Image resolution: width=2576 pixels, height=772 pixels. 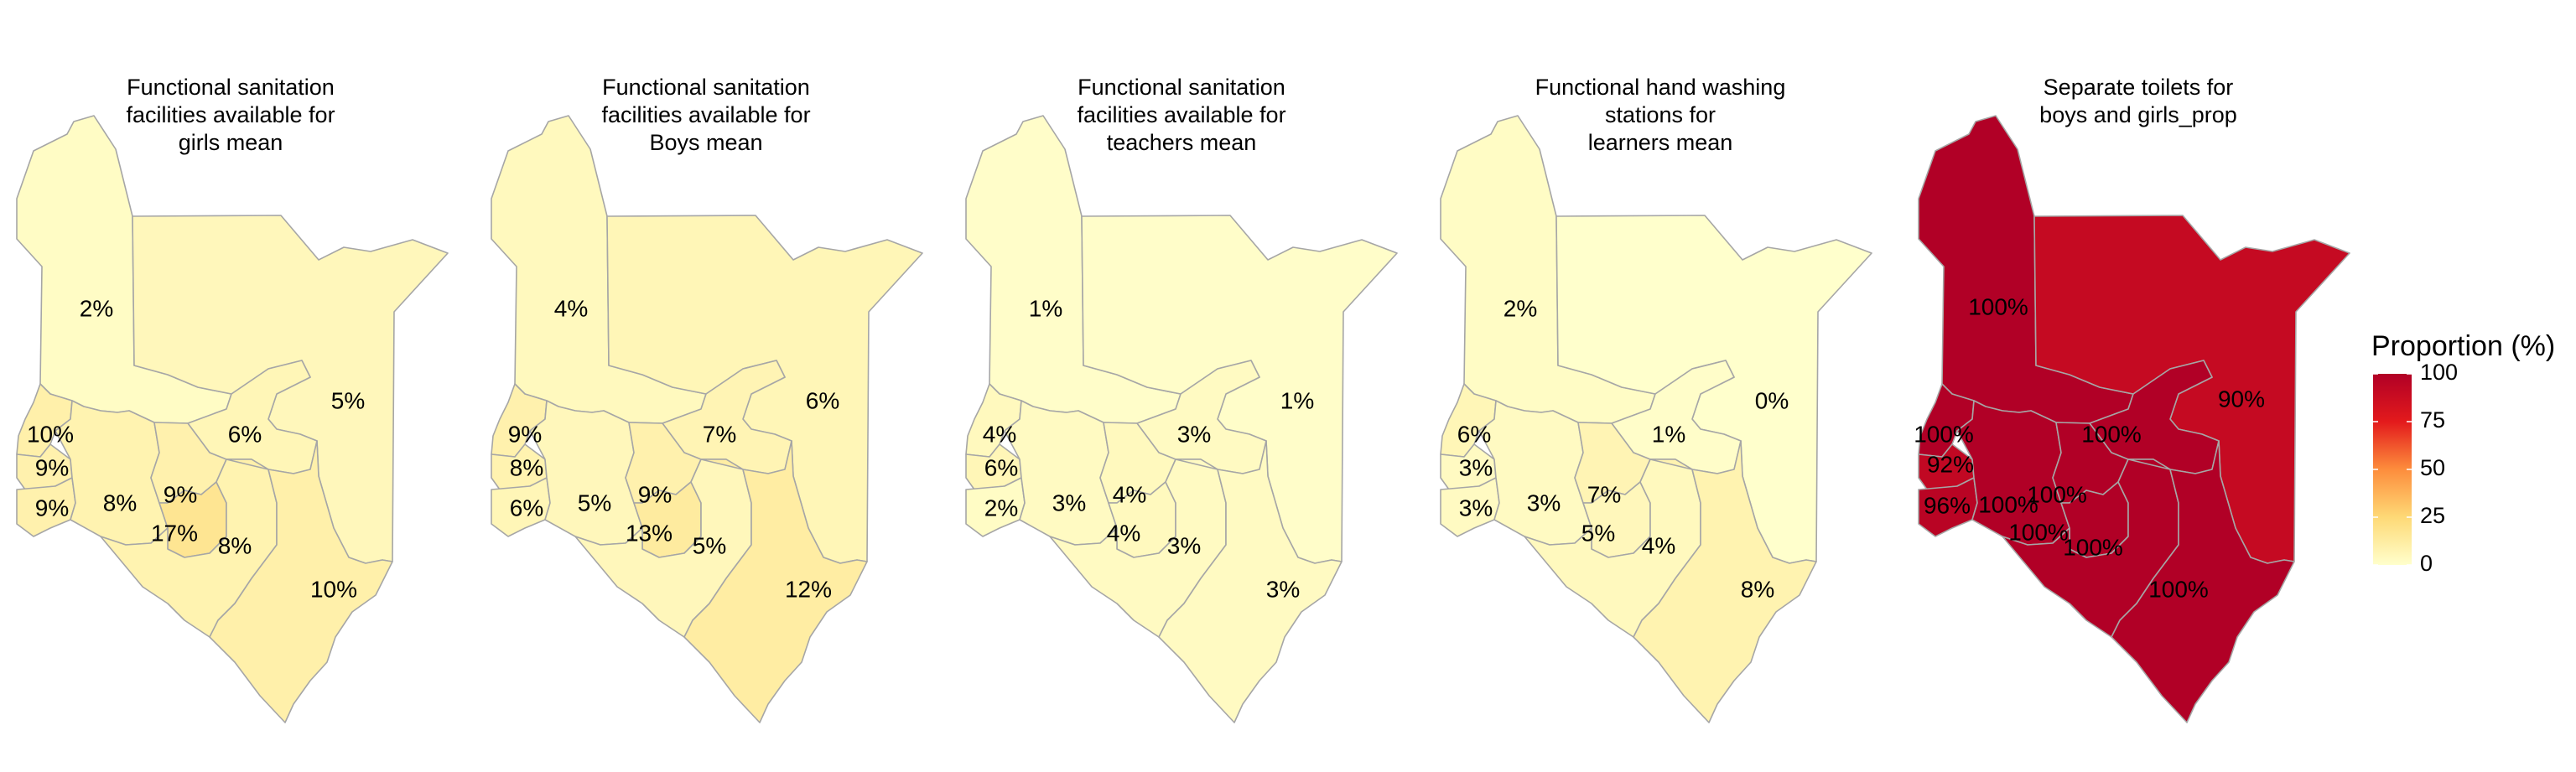 I want to click on map-title-line: girls mean, so click(x=231, y=142).